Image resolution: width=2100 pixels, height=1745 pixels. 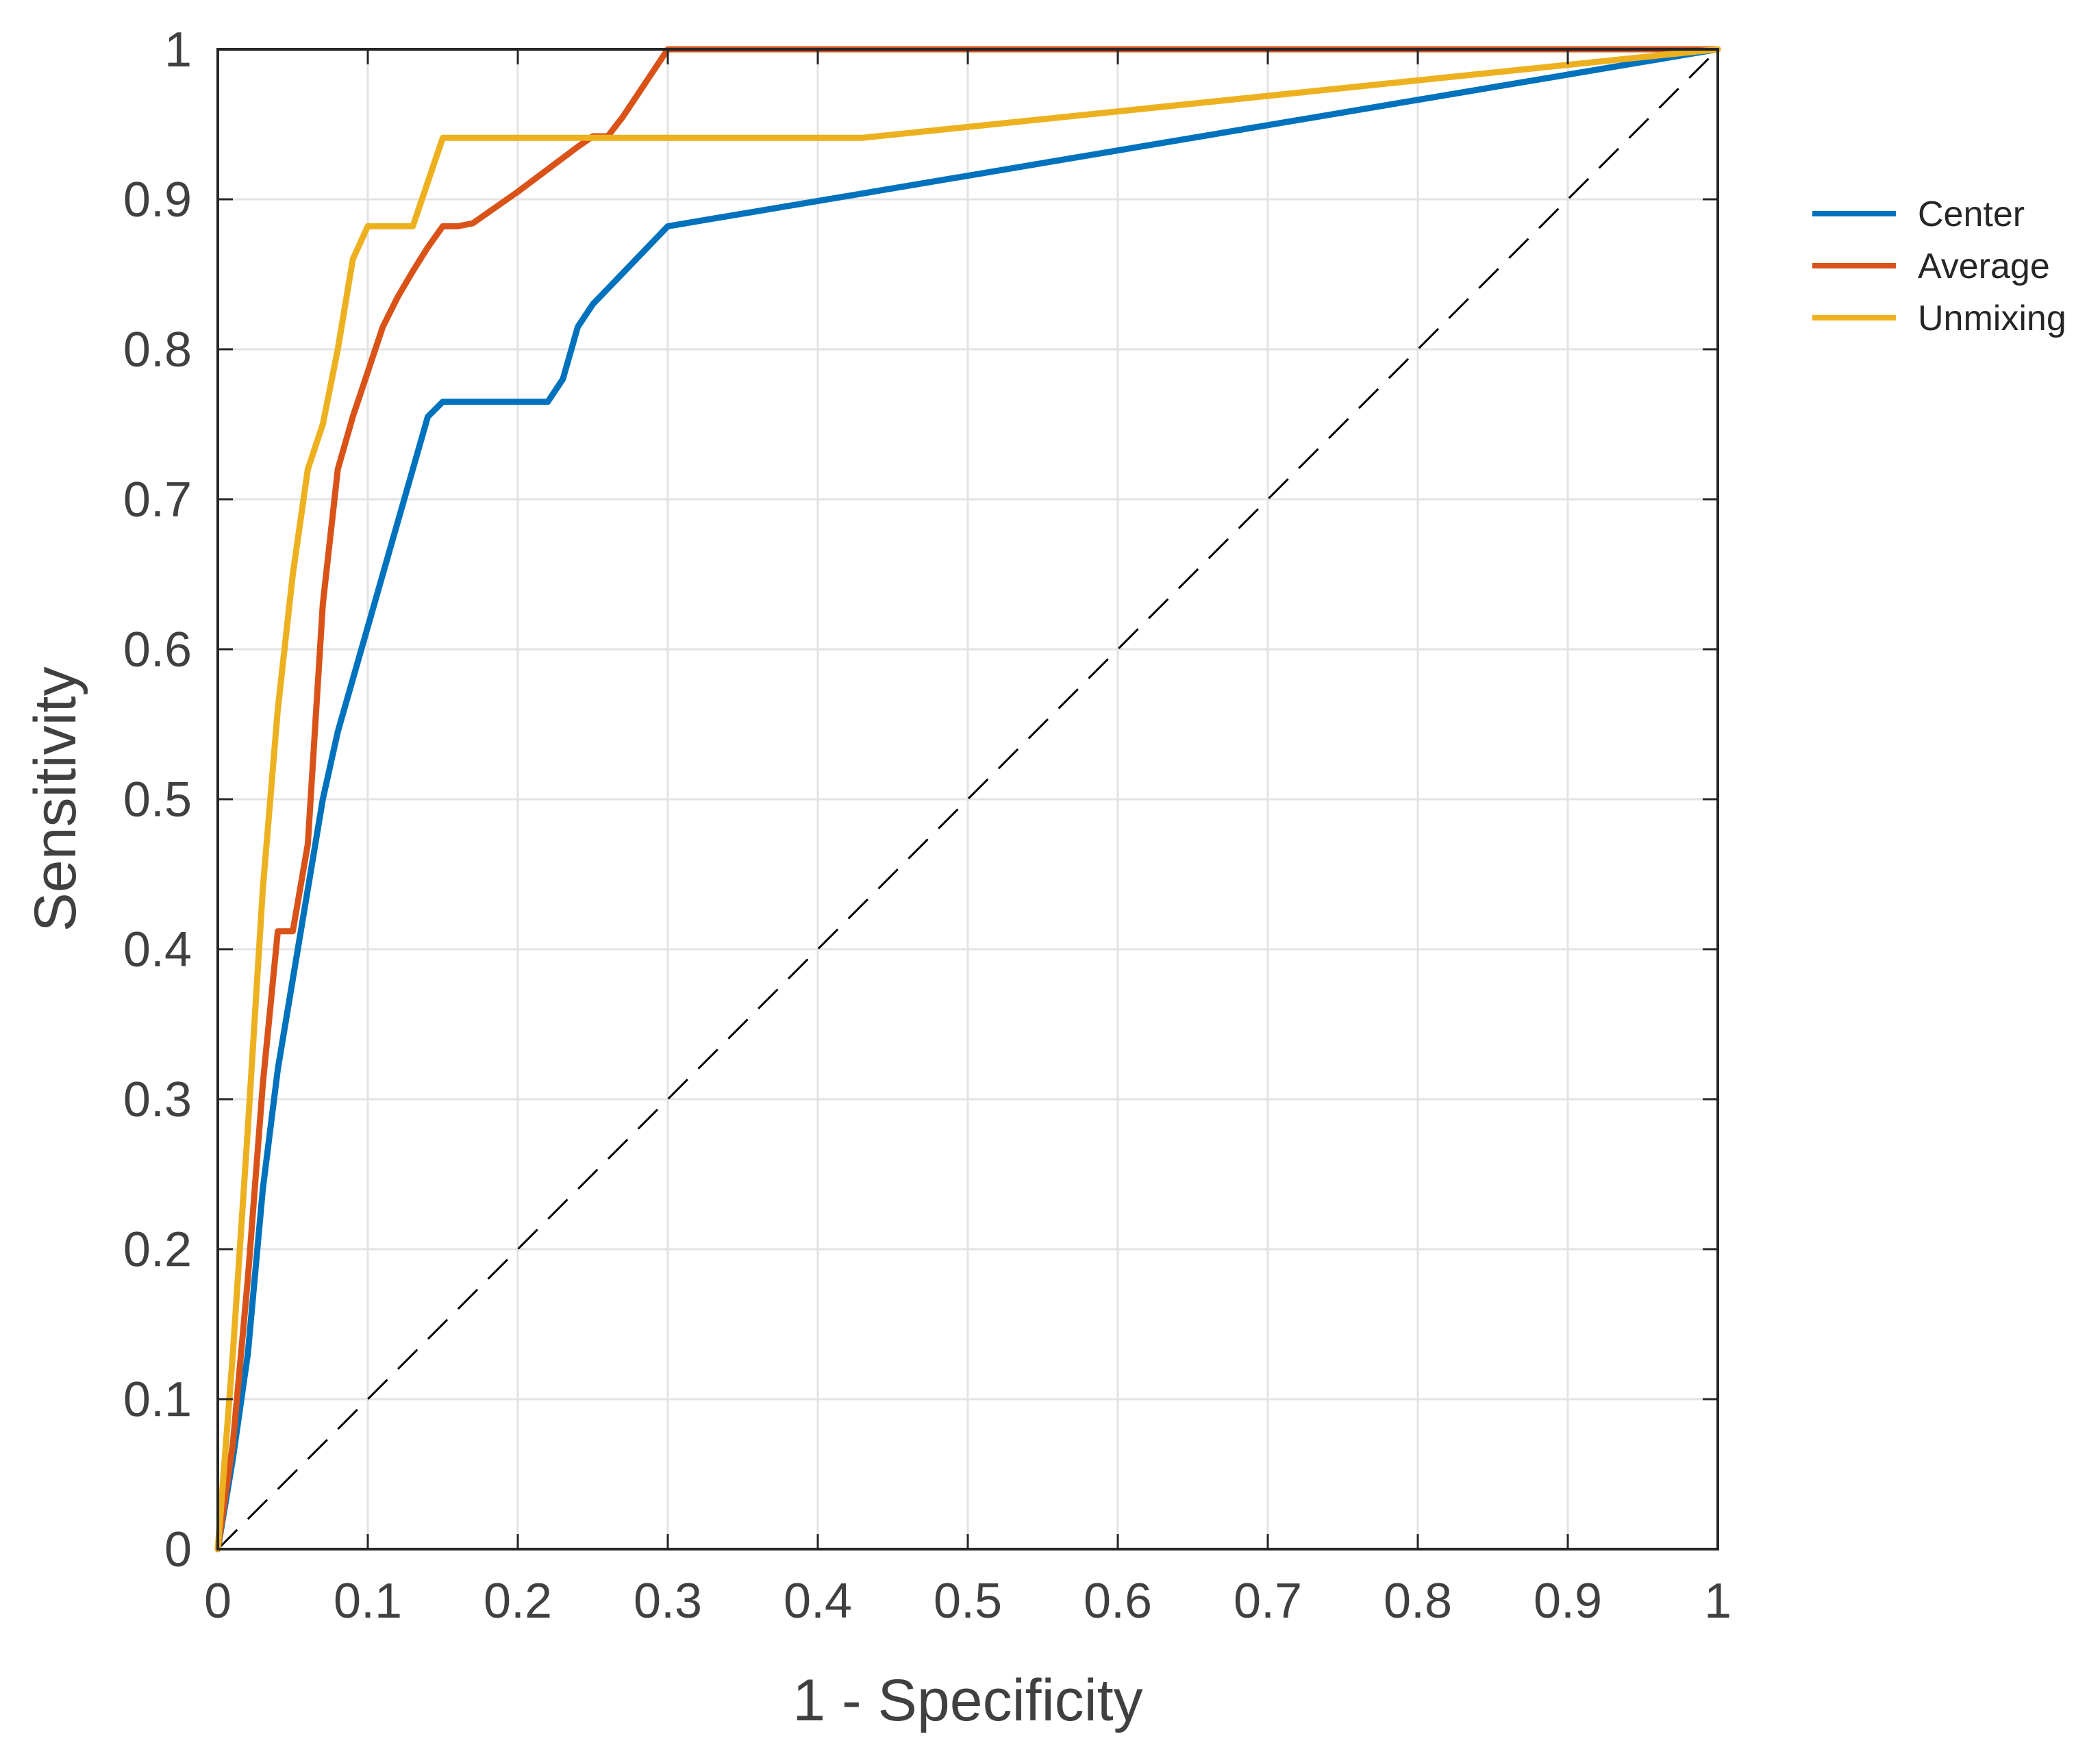 What do you see at coordinates (1568, 1601) in the screenshot?
I see `x-tick-label: 0.9` at bounding box center [1568, 1601].